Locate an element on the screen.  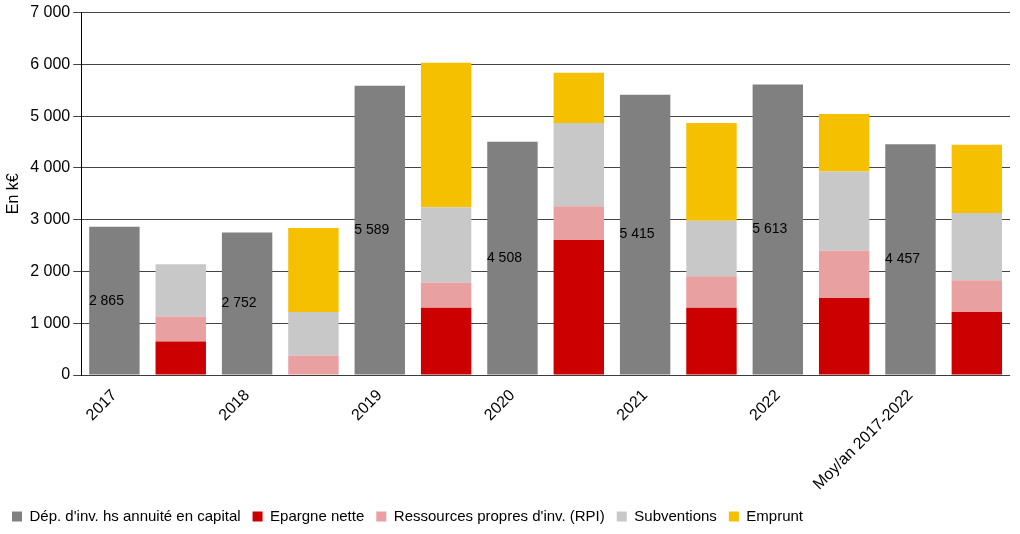
data-label: 2 865 is located at coordinates (106, 299).